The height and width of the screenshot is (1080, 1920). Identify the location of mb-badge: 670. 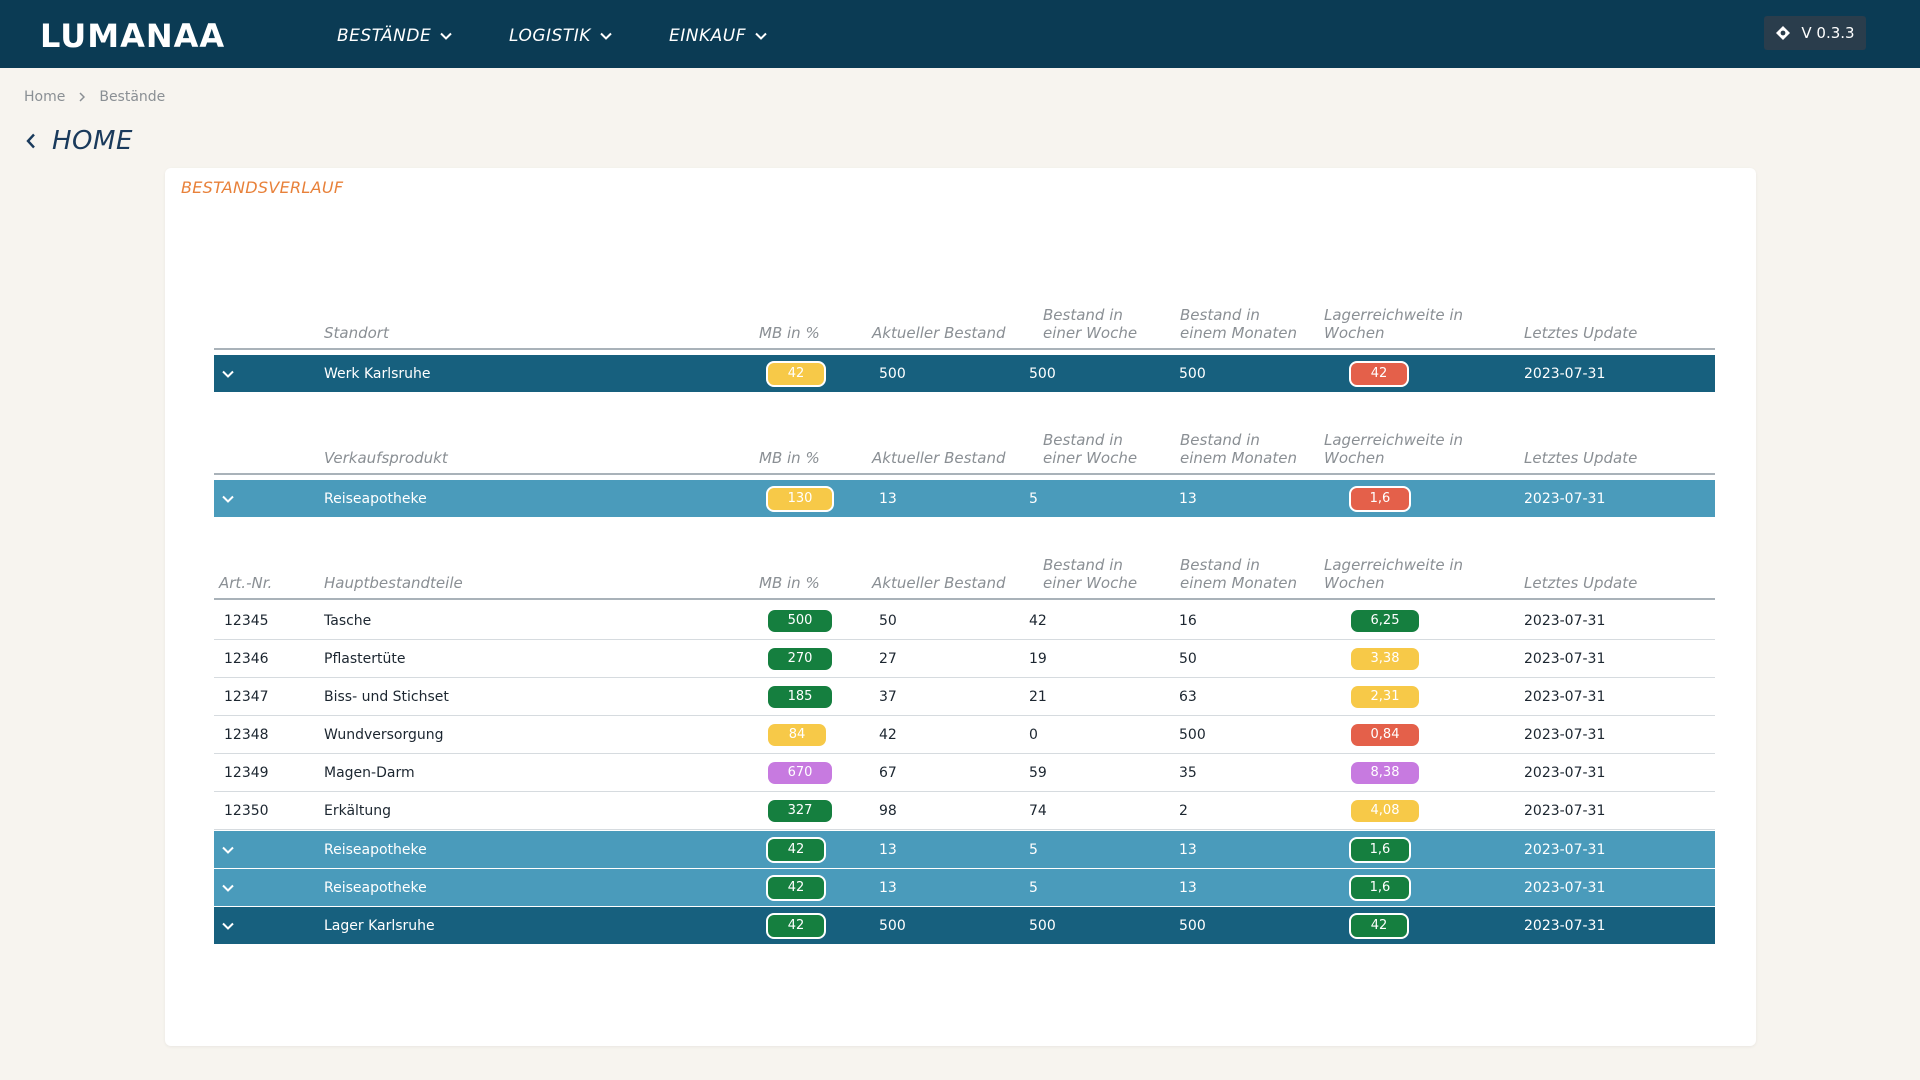
(800, 772).